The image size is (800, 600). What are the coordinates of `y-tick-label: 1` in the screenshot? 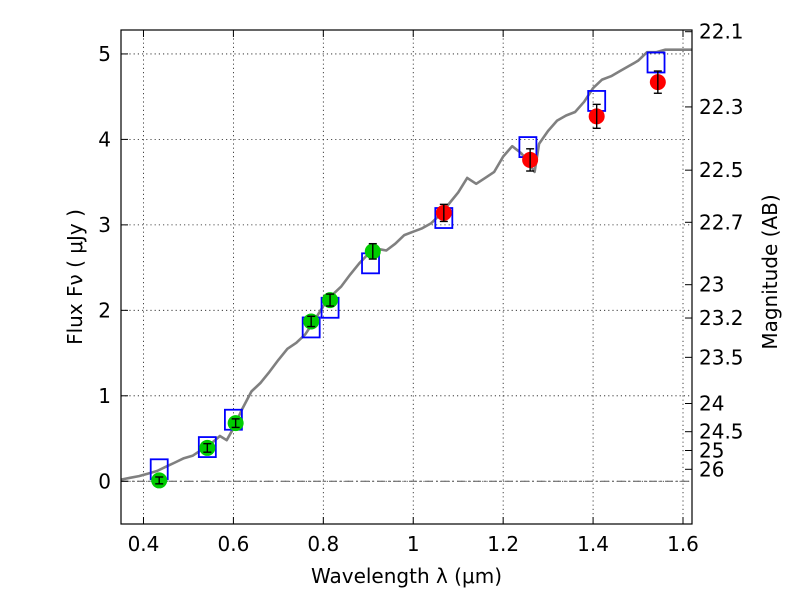 It's located at (104, 396).